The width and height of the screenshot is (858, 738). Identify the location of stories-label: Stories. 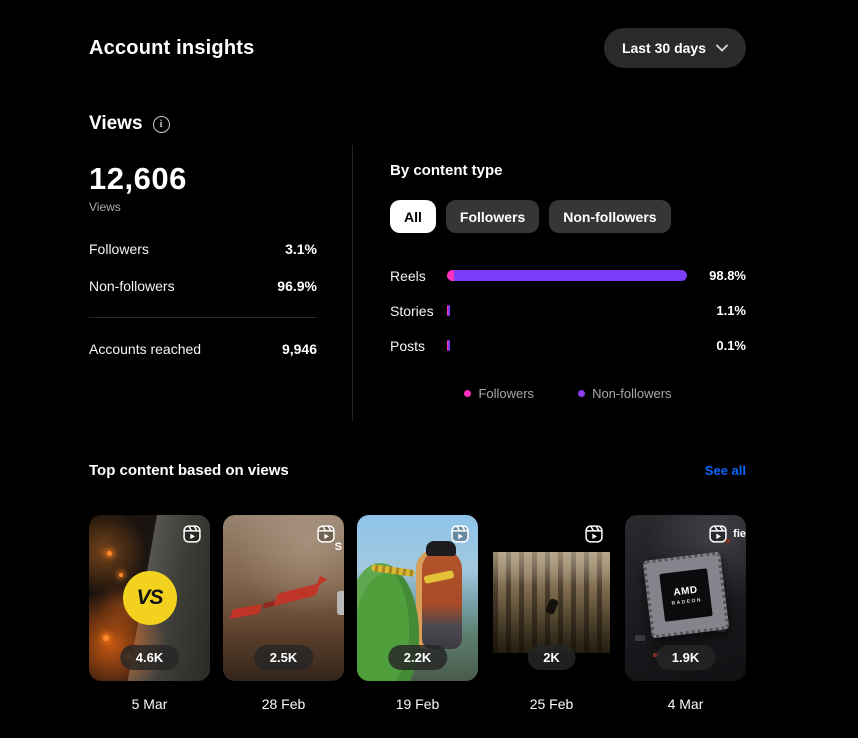
(412, 310).